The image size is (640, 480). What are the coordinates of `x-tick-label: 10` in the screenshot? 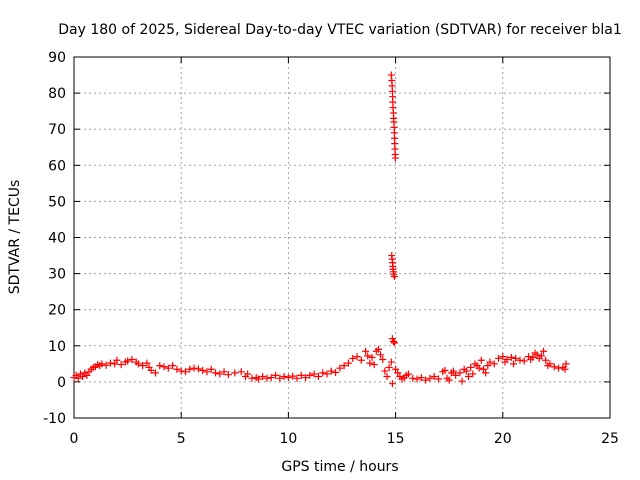 It's located at (288, 439).